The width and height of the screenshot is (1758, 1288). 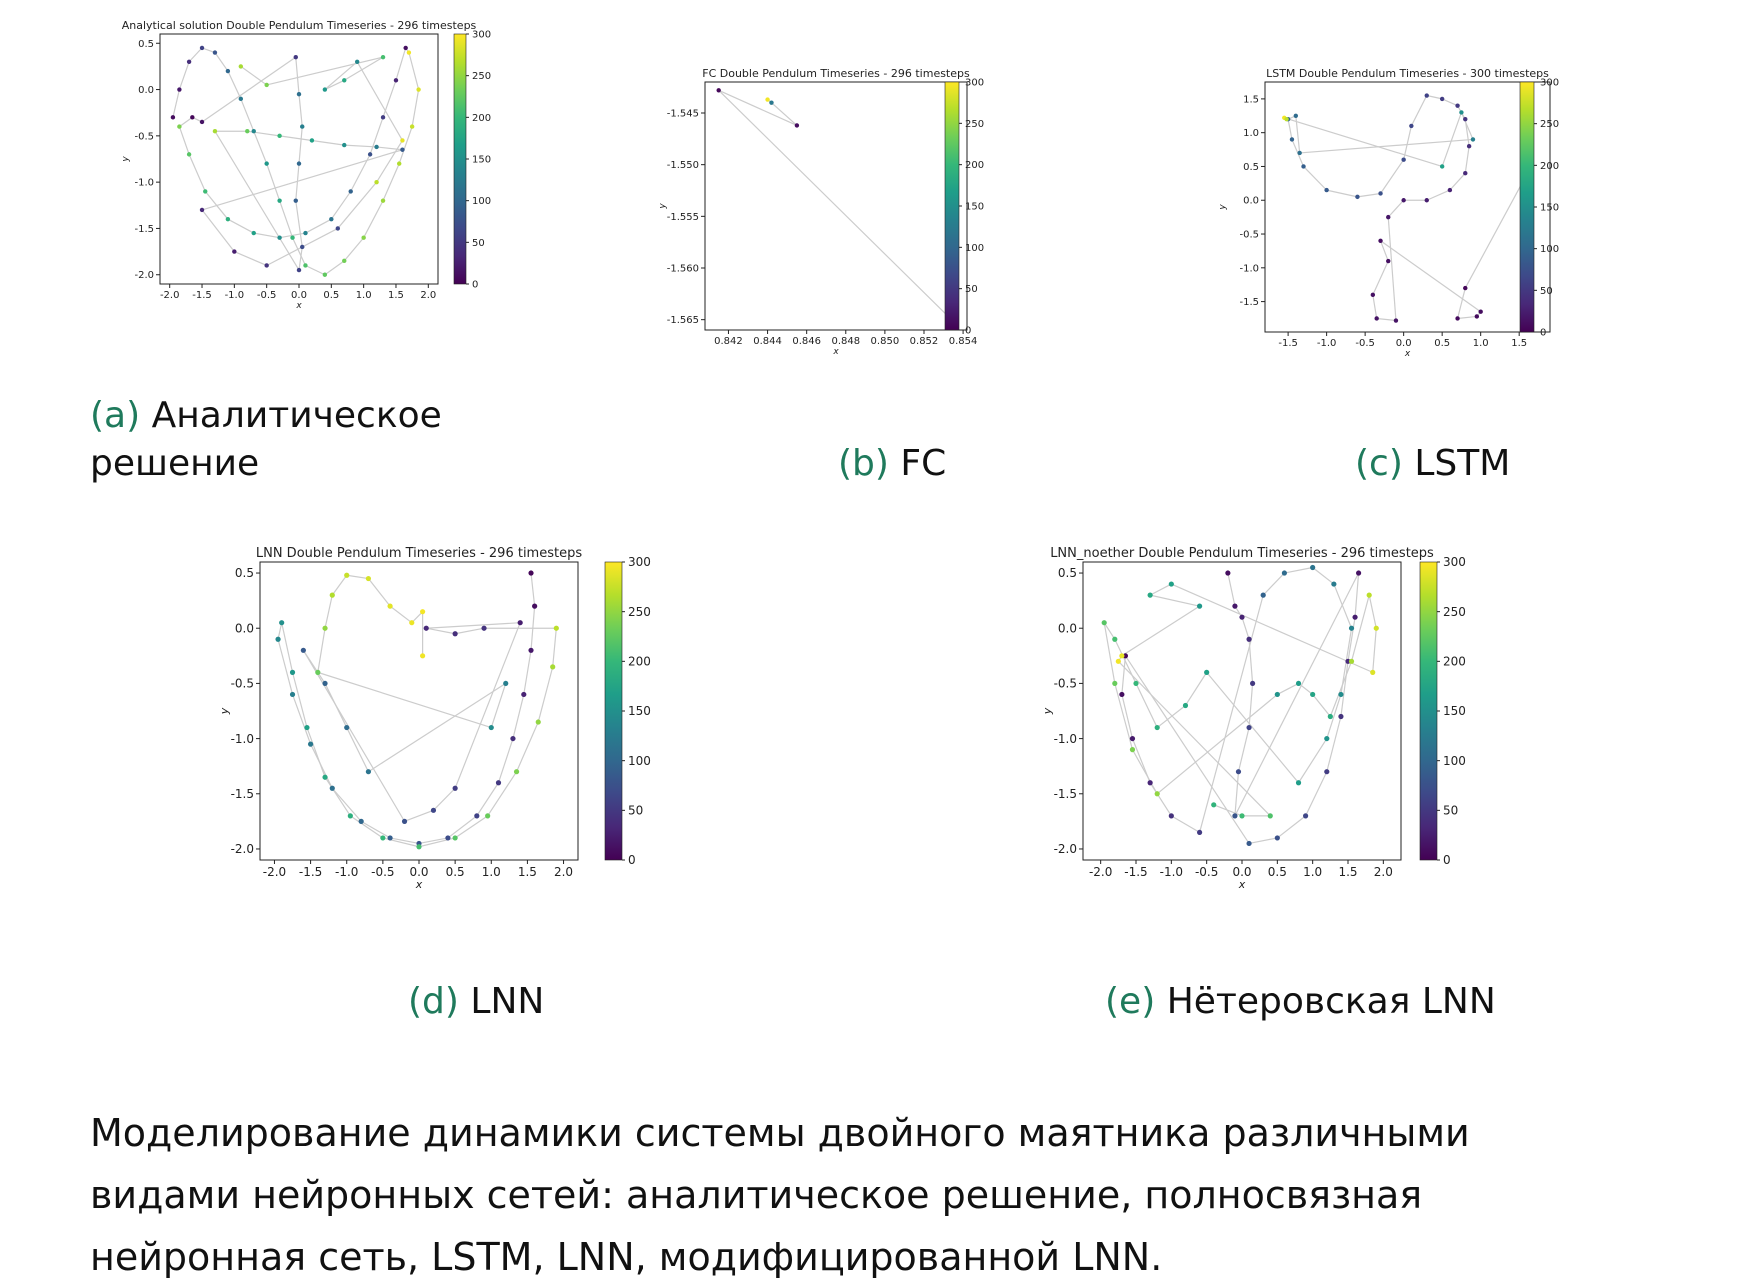 What do you see at coordinates (1249, 268) in the screenshot?
I see `y-tick-label: -1.0` at bounding box center [1249, 268].